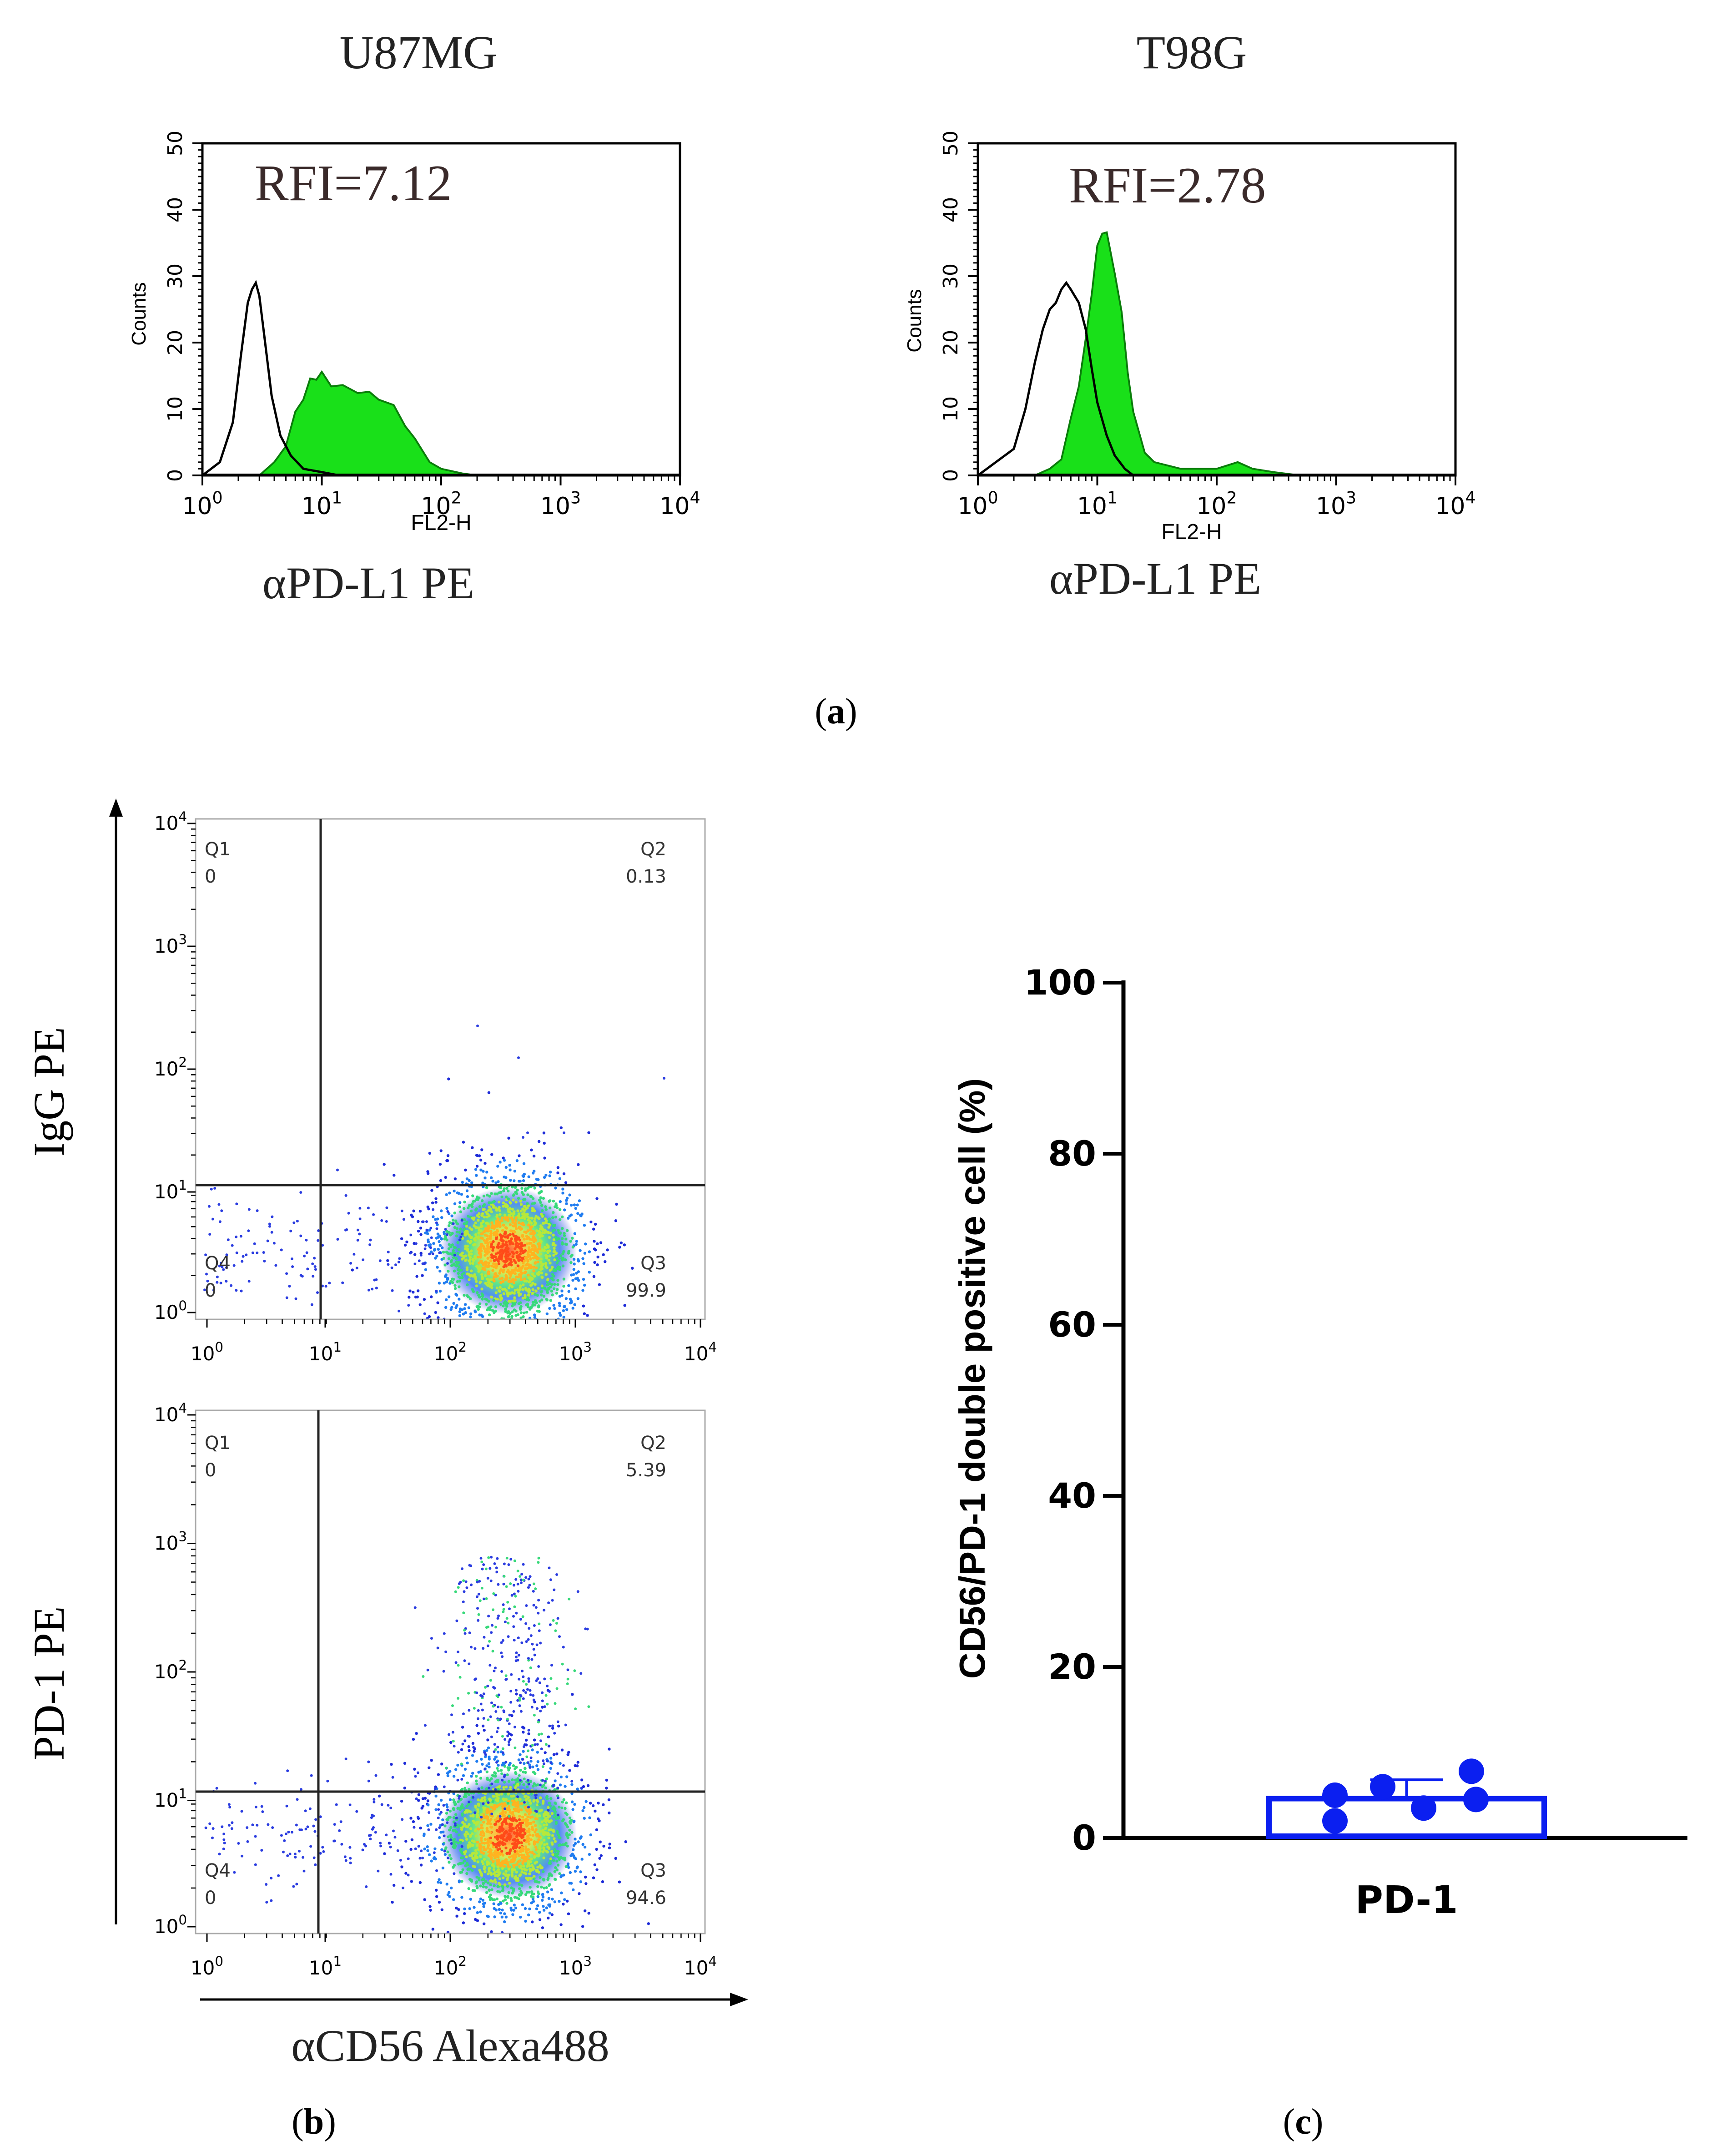  I want to click on histogram-title: U87MG, so click(419, 52).